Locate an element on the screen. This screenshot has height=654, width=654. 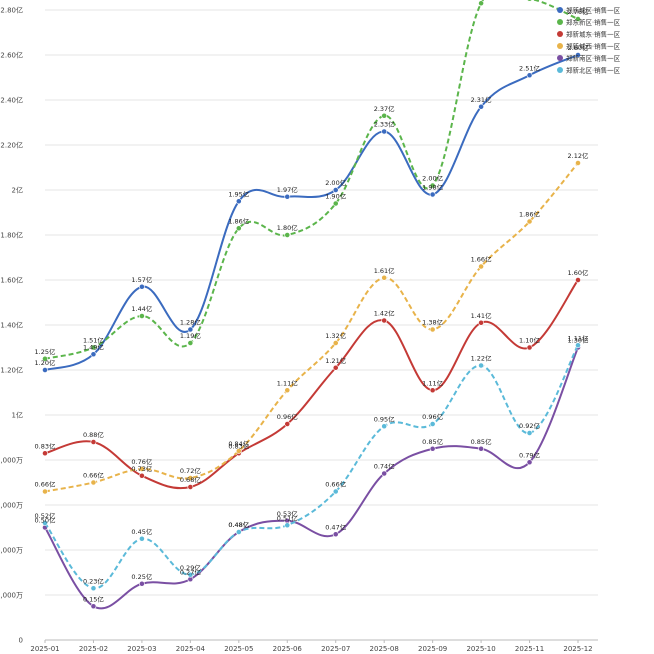
data-label: 0.27亿 is located at coordinates (190, 571).